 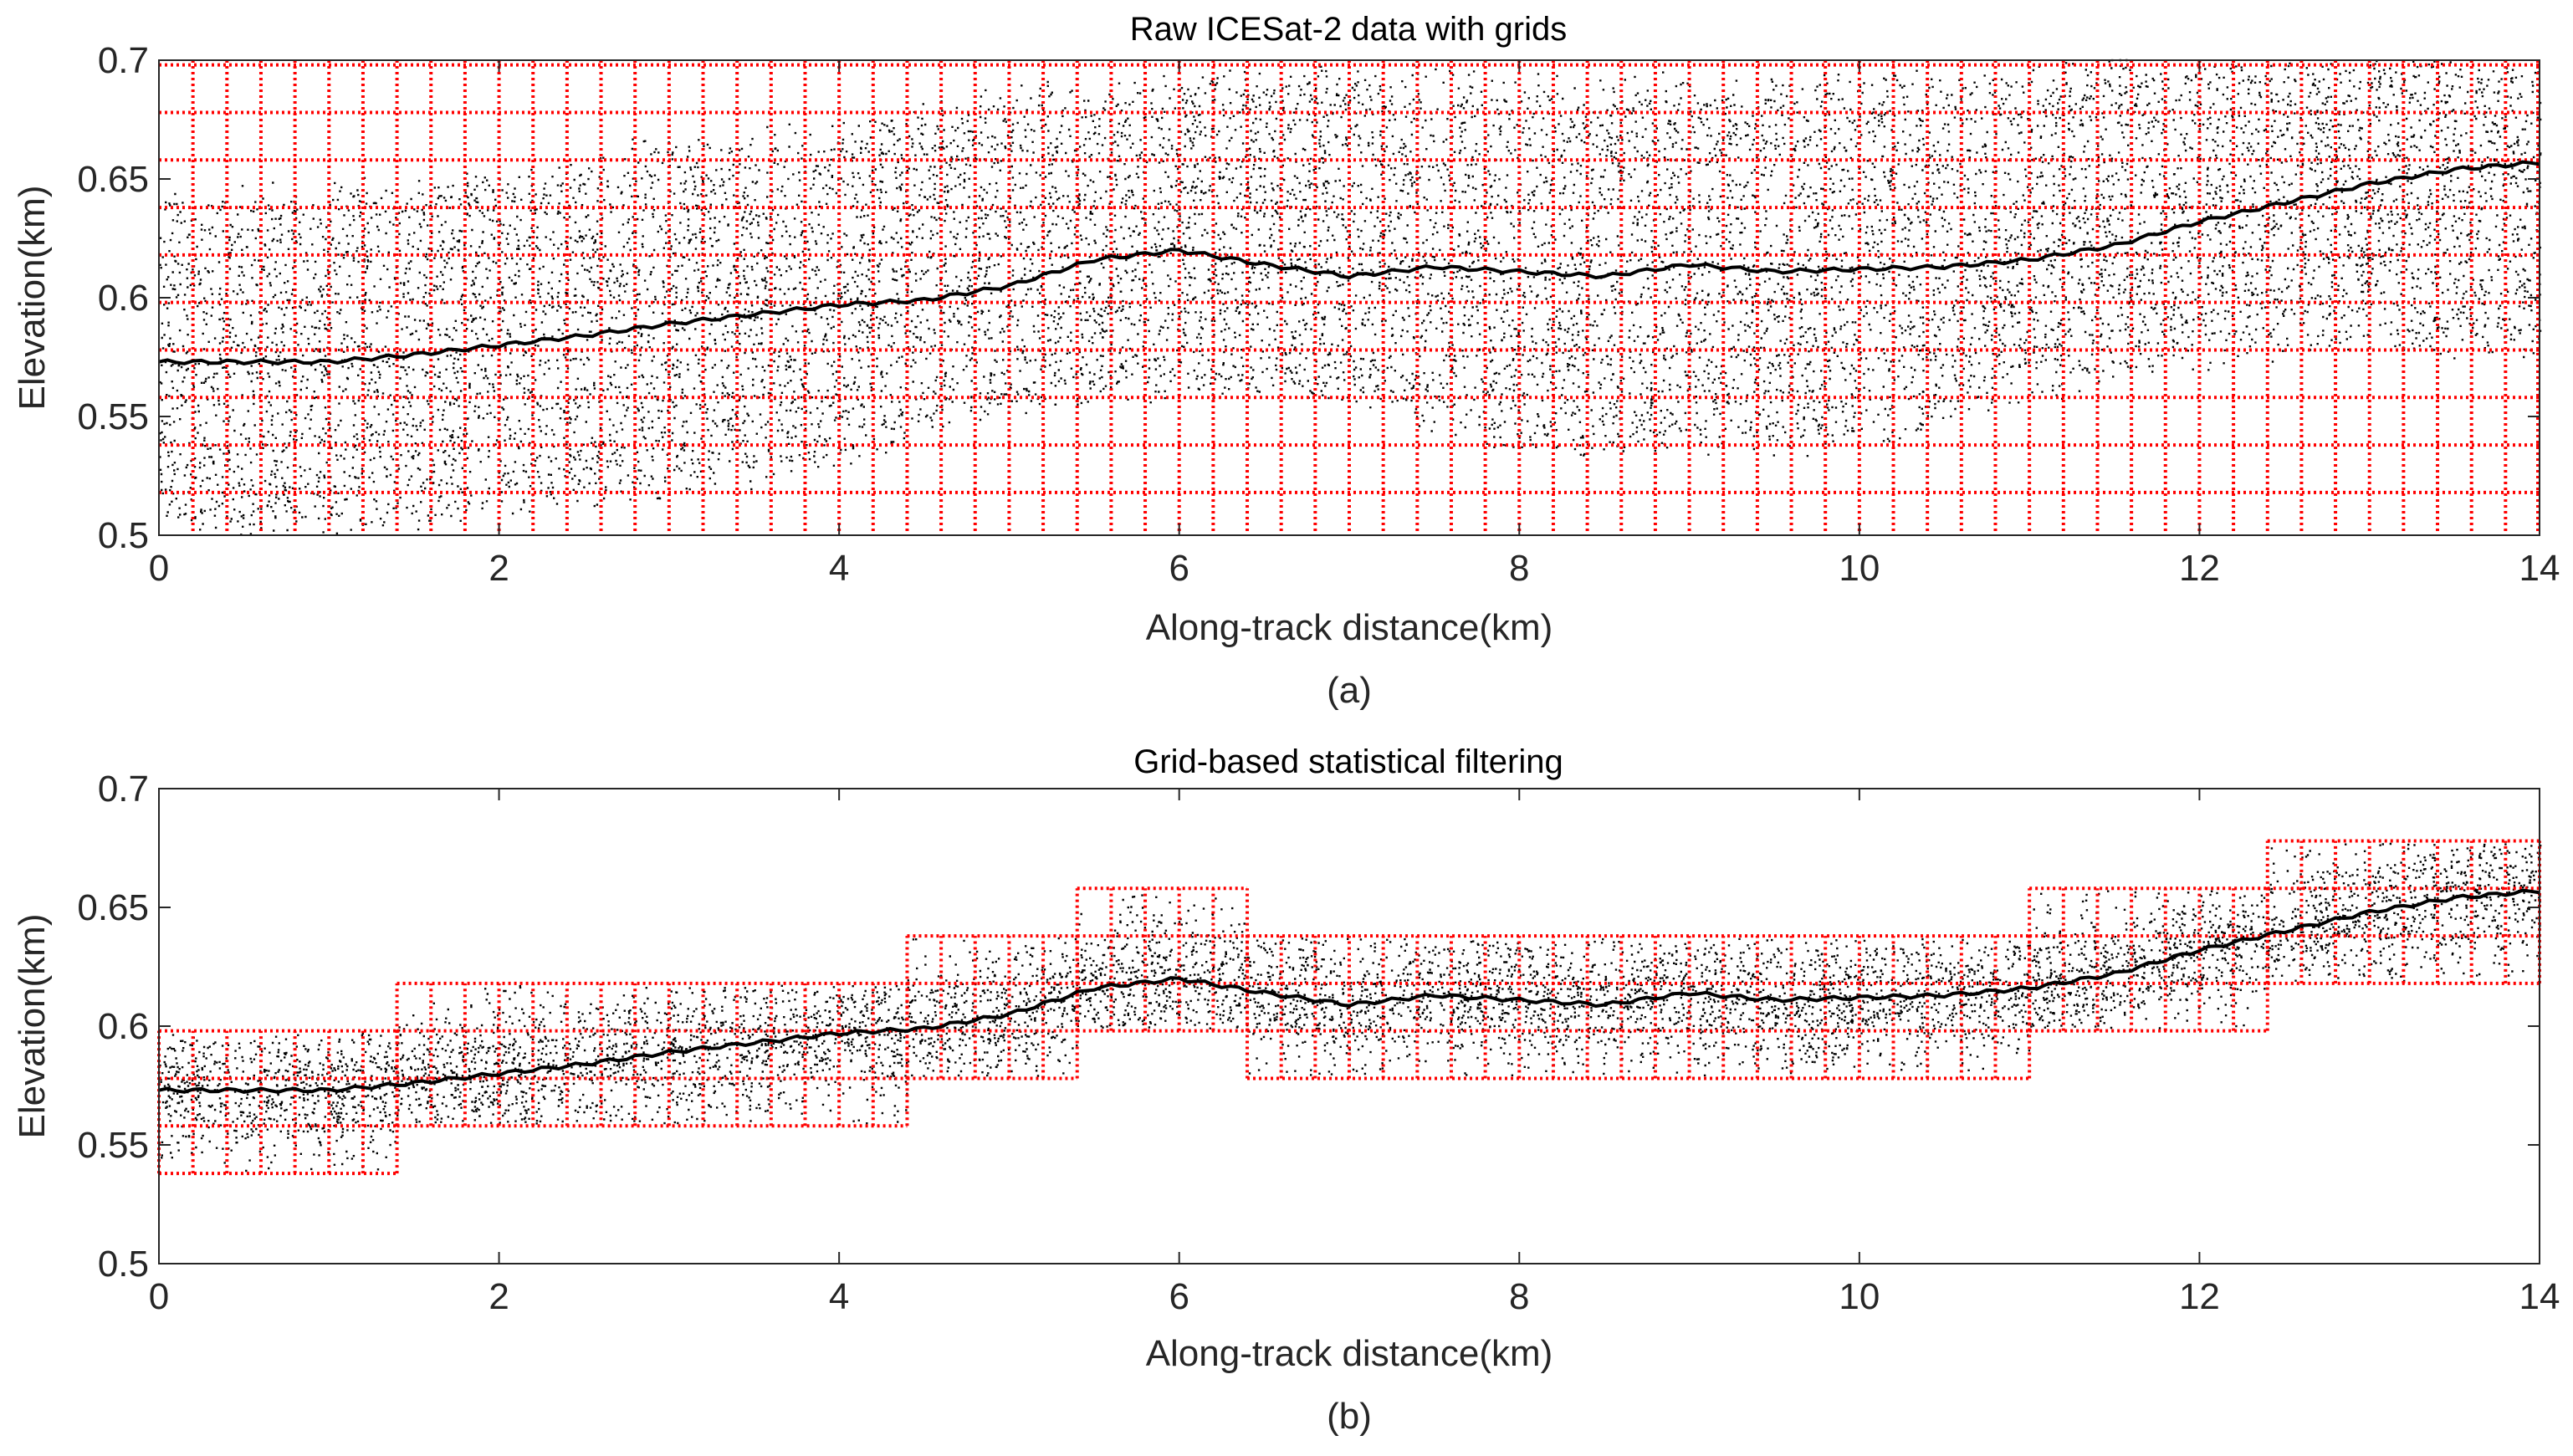 What do you see at coordinates (1348, 29) in the screenshot?
I see `panel-a-title: Raw ICESat-2 data with grids` at bounding box center [1348, 29].